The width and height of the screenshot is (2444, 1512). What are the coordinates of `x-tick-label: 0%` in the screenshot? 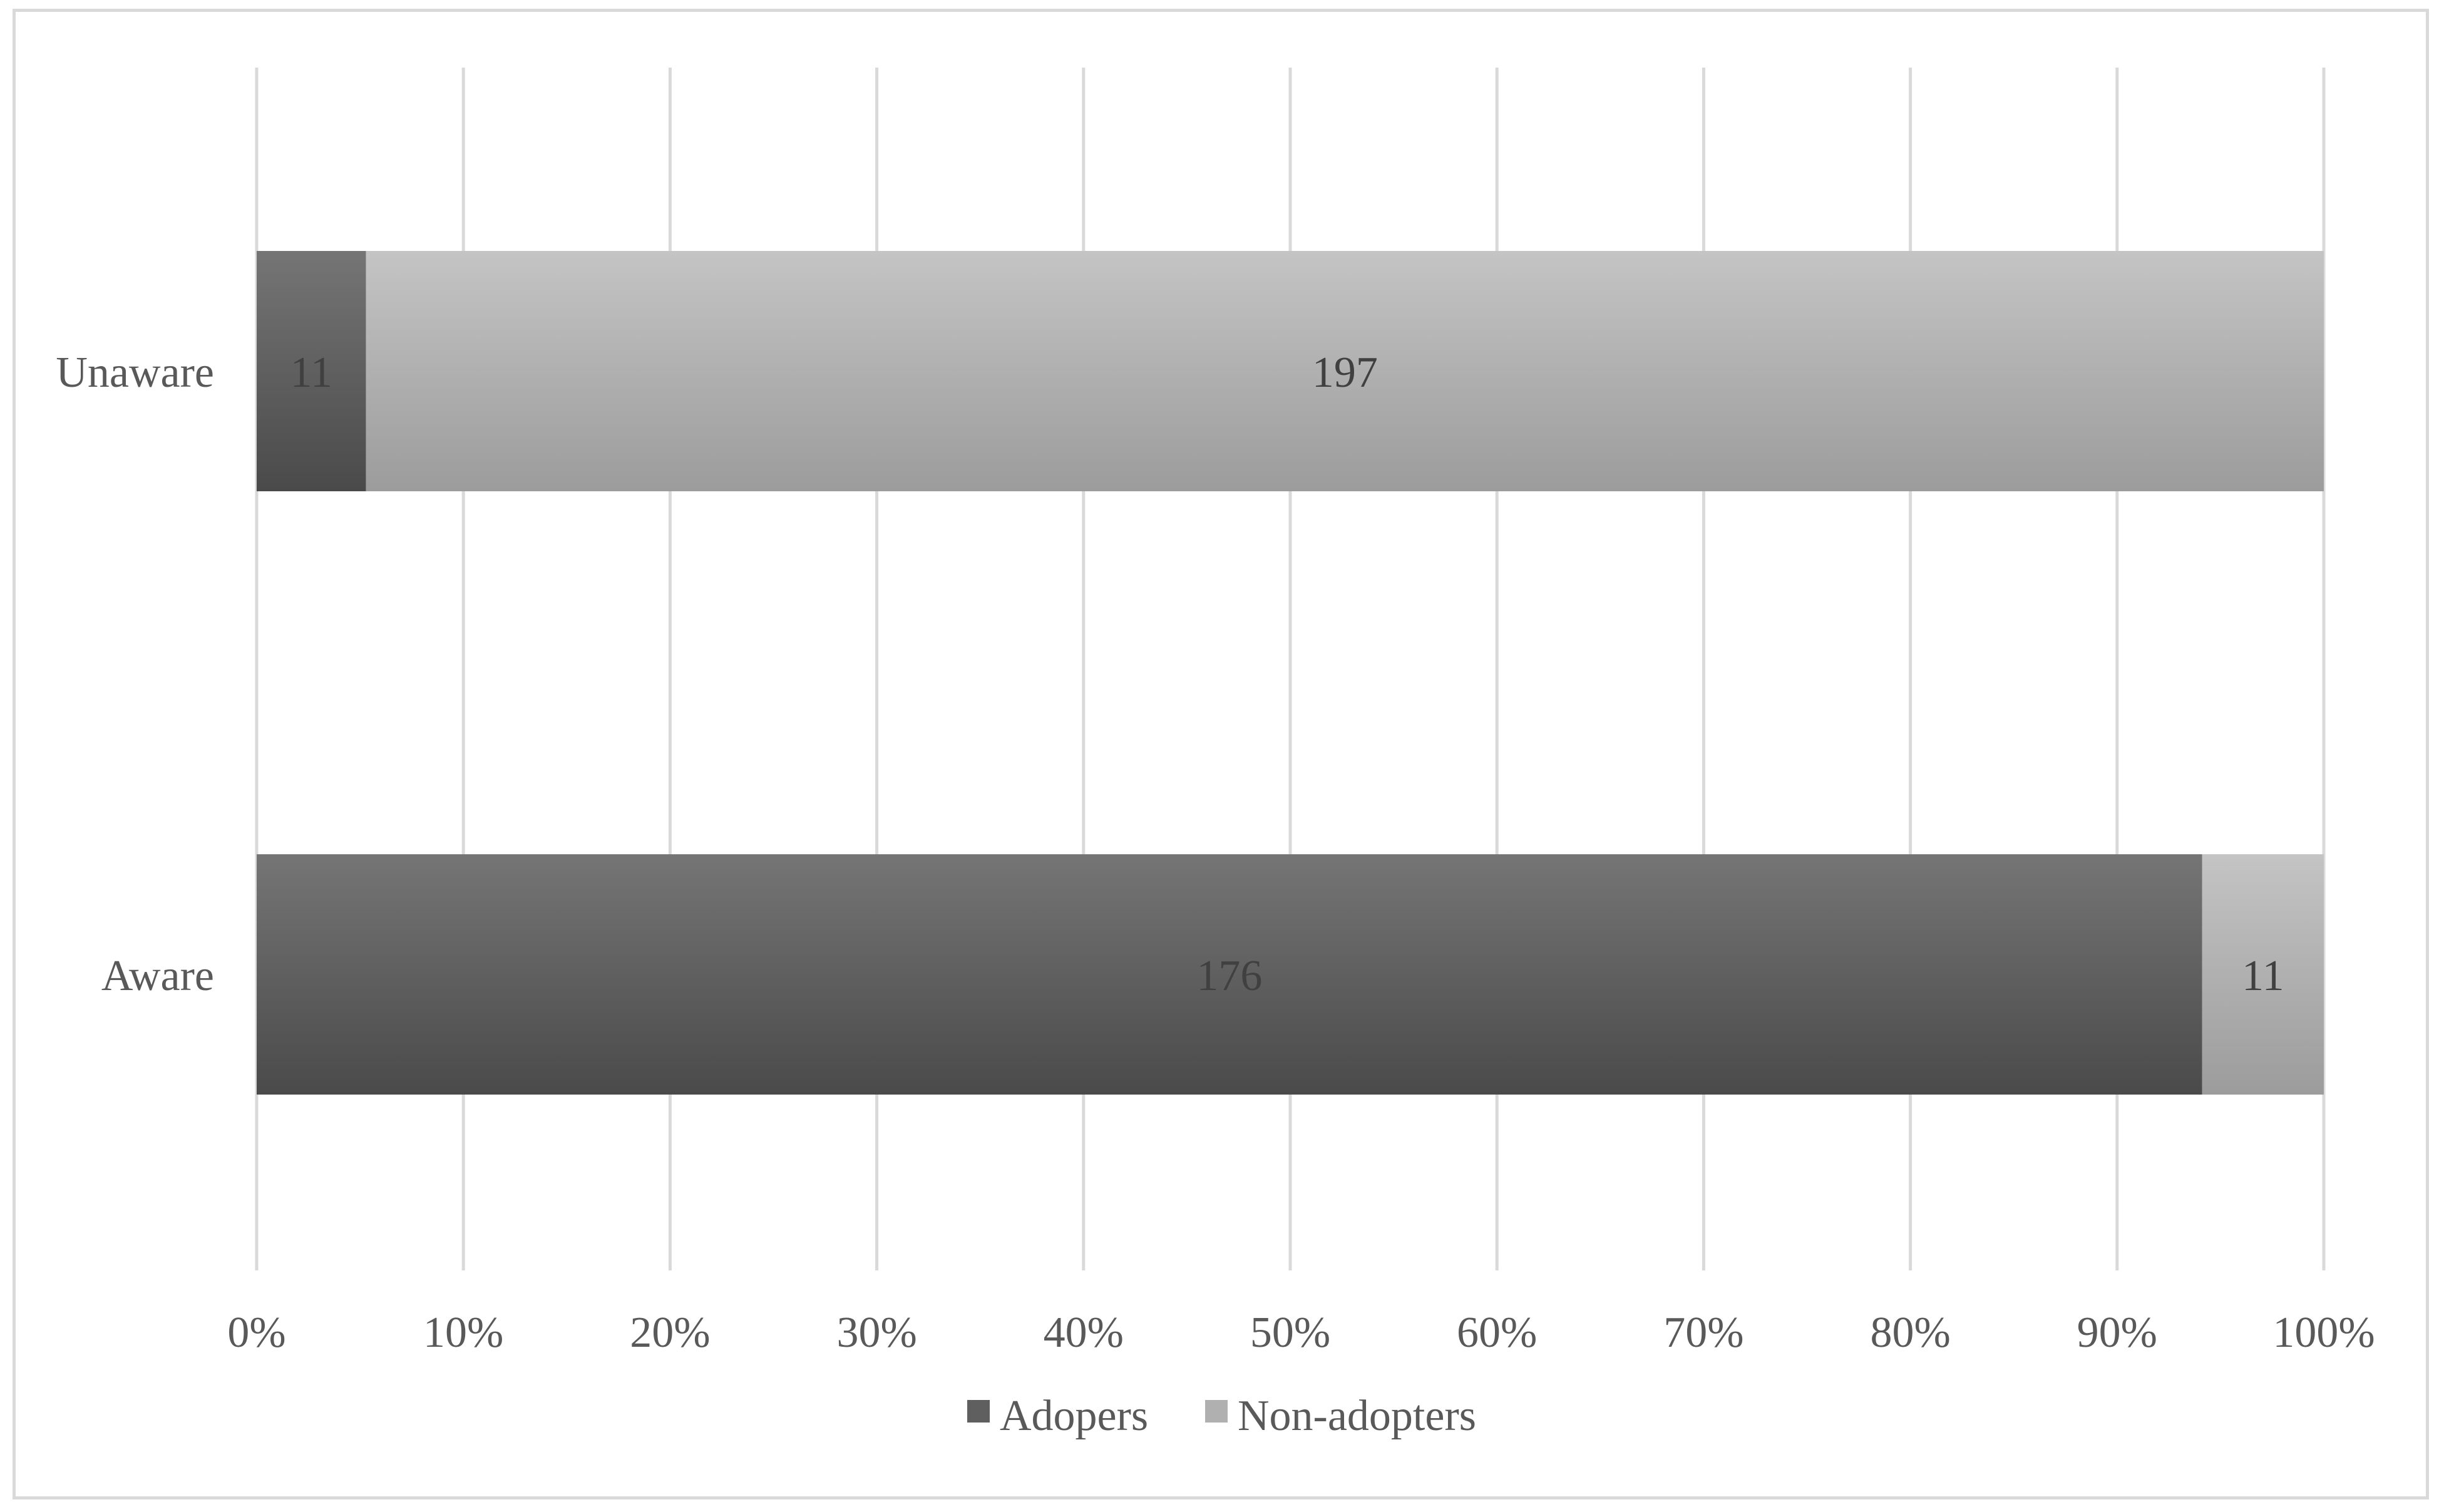 It's located at (256, 1333).